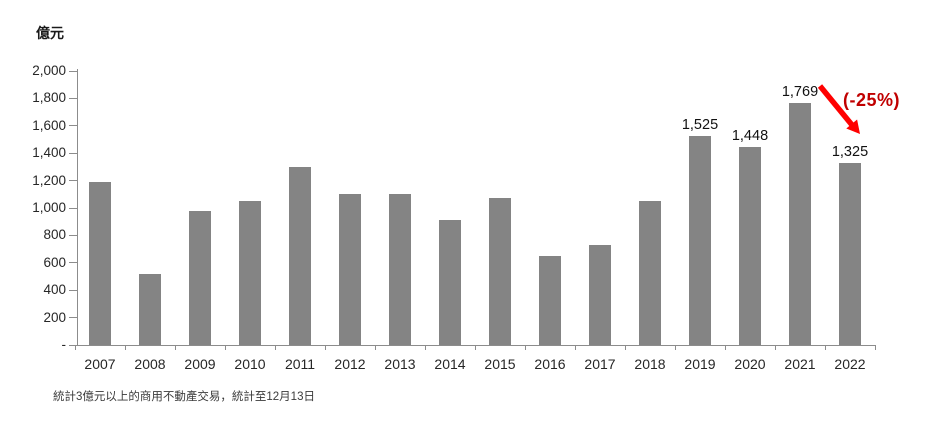 The height and width of the screenshot is (422, 932). What do you see at coordinates (200, 278) in the screenshot?
I see `bar-2009` at bounding box center [200, 278].